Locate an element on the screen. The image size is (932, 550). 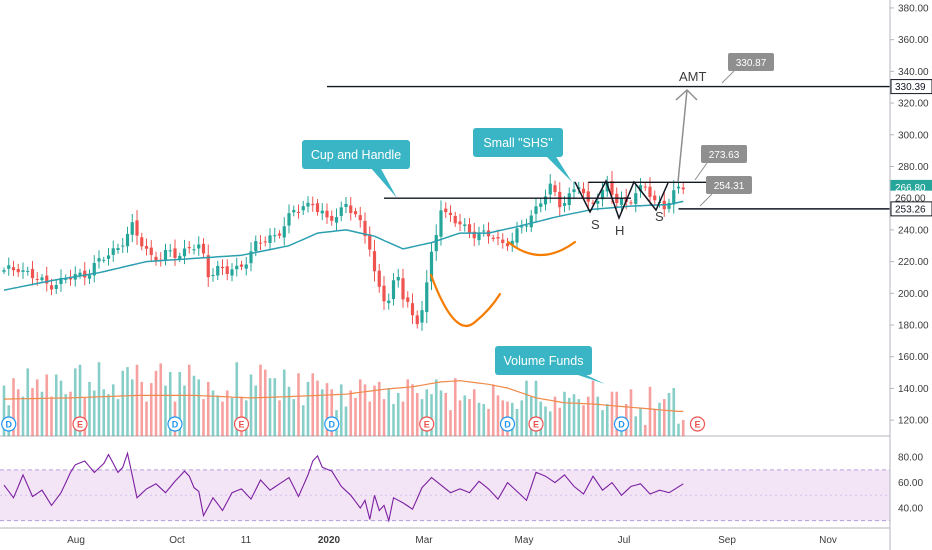
event-label: E is located at coordinates (241, 425).